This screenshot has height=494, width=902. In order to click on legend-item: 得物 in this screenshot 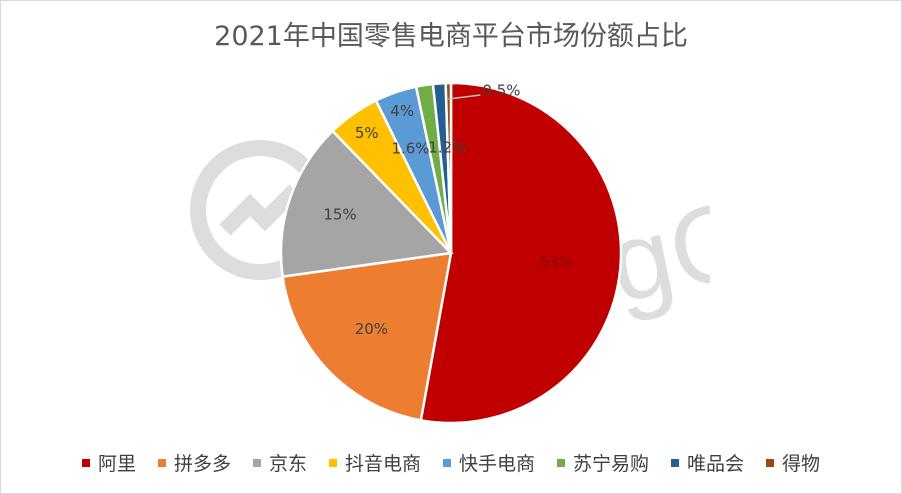, I will do `click(793, 462)`.